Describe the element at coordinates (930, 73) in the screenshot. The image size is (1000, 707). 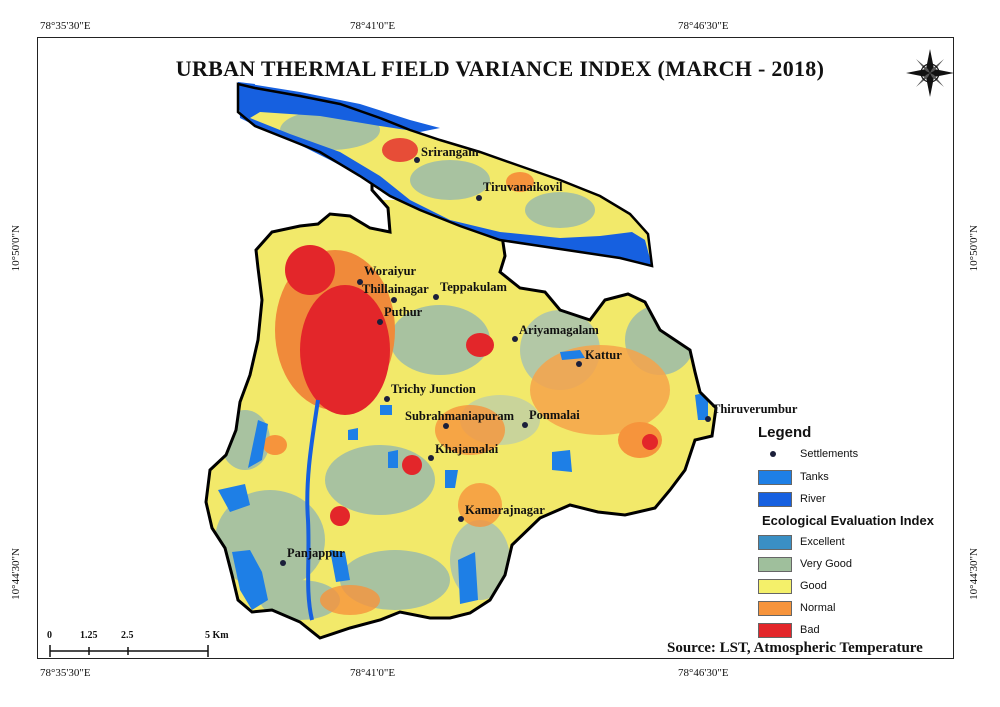
I see `compass-rose-icon` at that location.